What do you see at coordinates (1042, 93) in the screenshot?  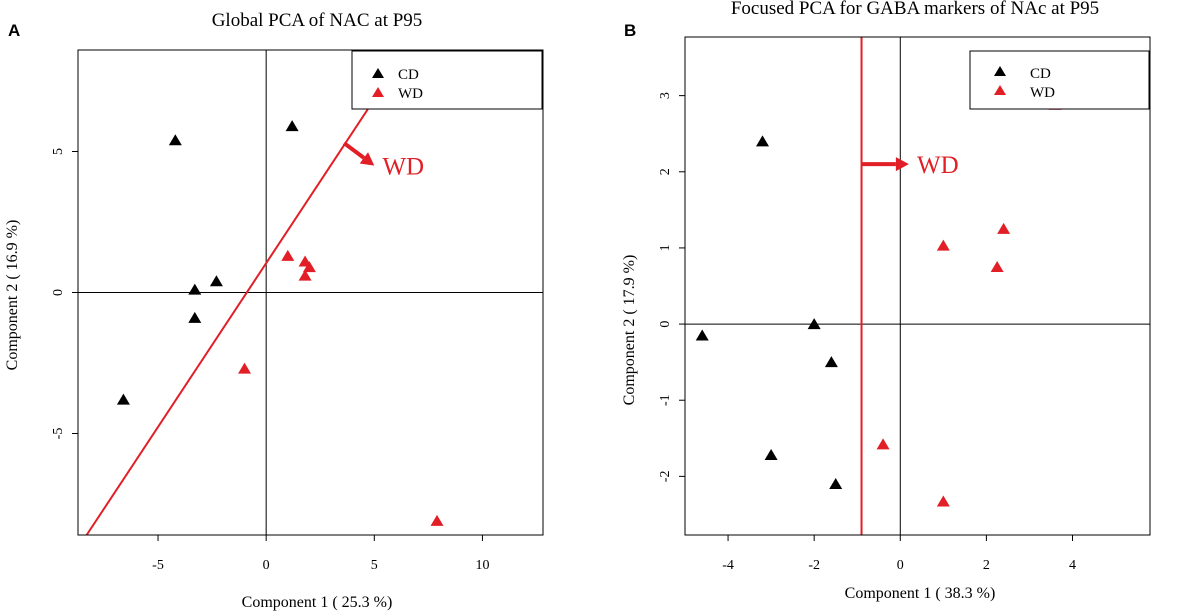 I see `panel-b-legend-wd-label: WD` at bounding box center [1042, 93].